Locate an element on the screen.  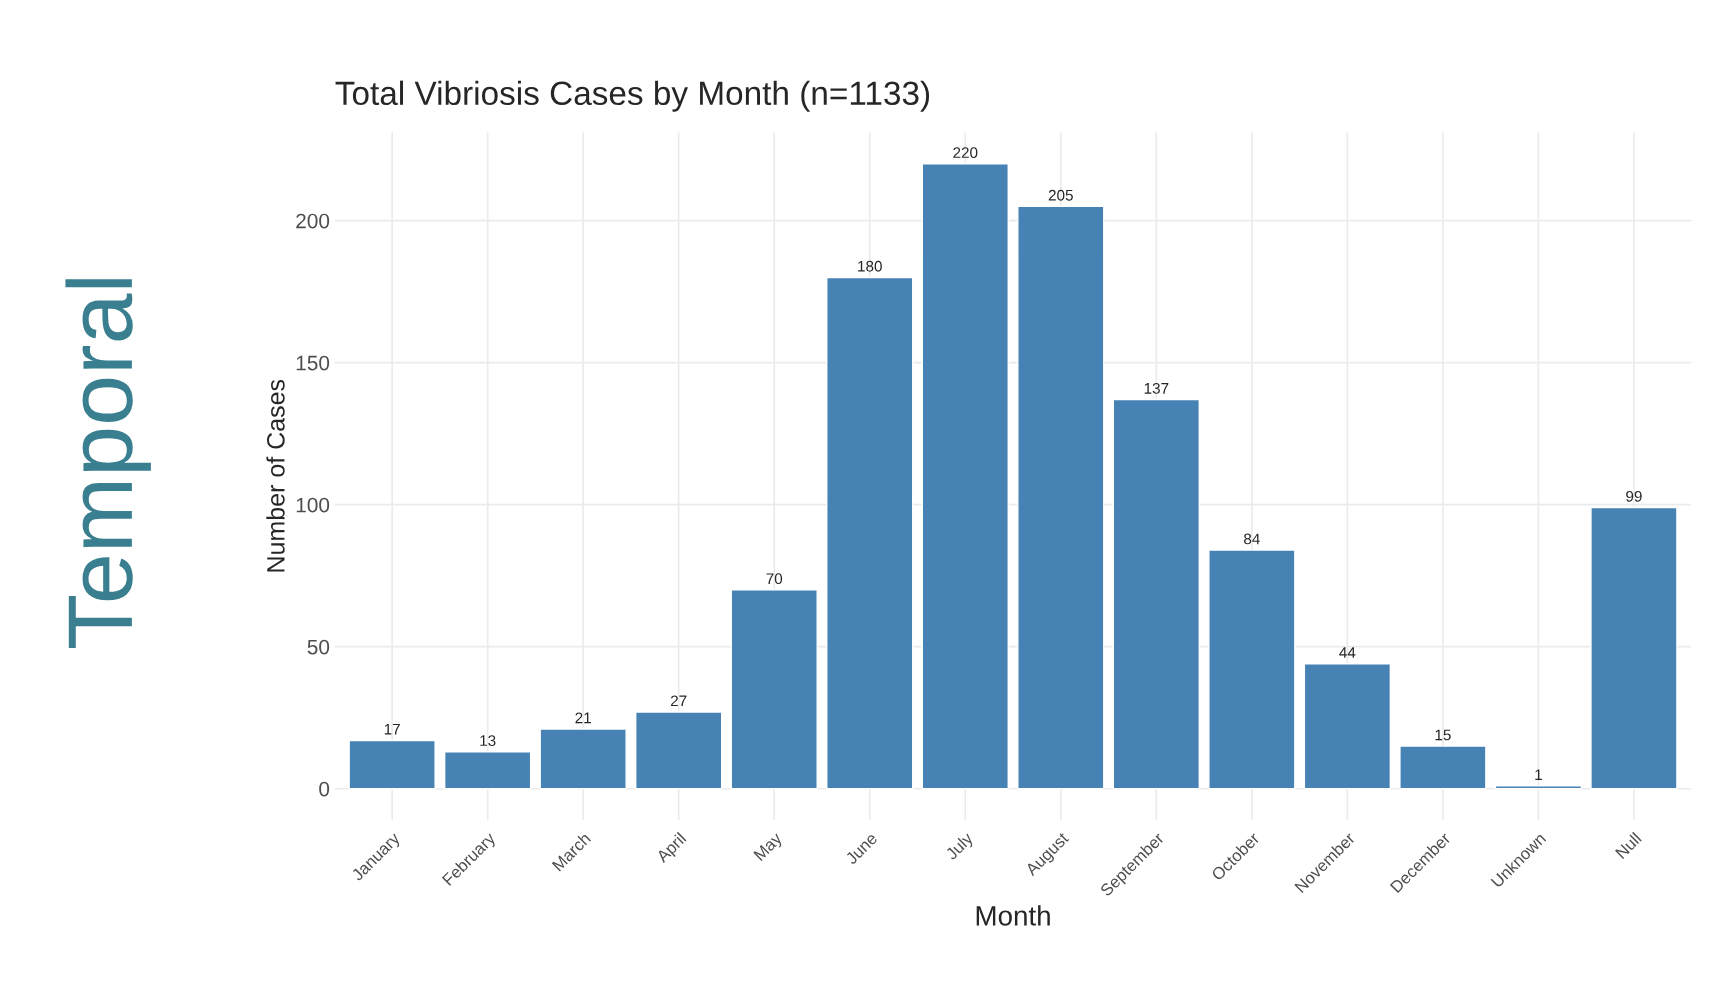
data-label: 27 is located at coordinates (678, 701).